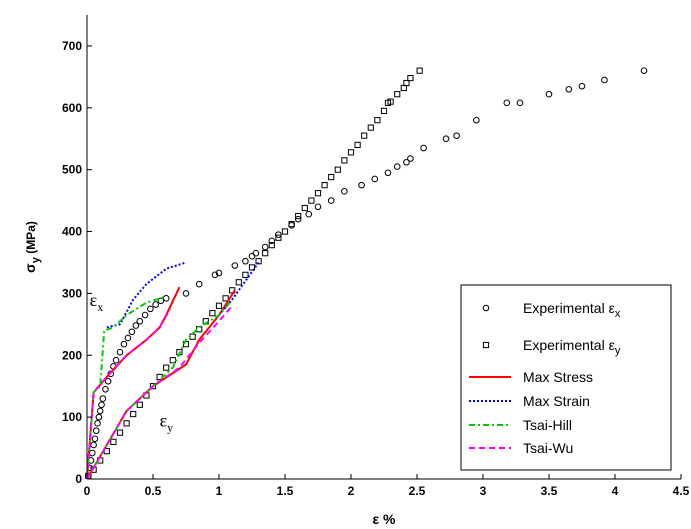 This screenshot has width=691, height=529. I want to click on y-tick-label: 400, so click(72, 232).